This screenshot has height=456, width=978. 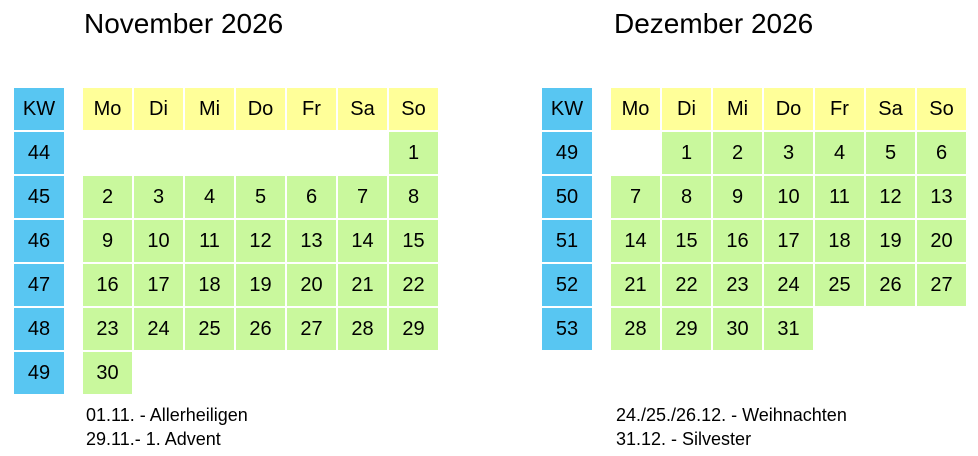 I want to click on kw-column: KW 44 45 46 47 48 49, so click(x=39, y=241).